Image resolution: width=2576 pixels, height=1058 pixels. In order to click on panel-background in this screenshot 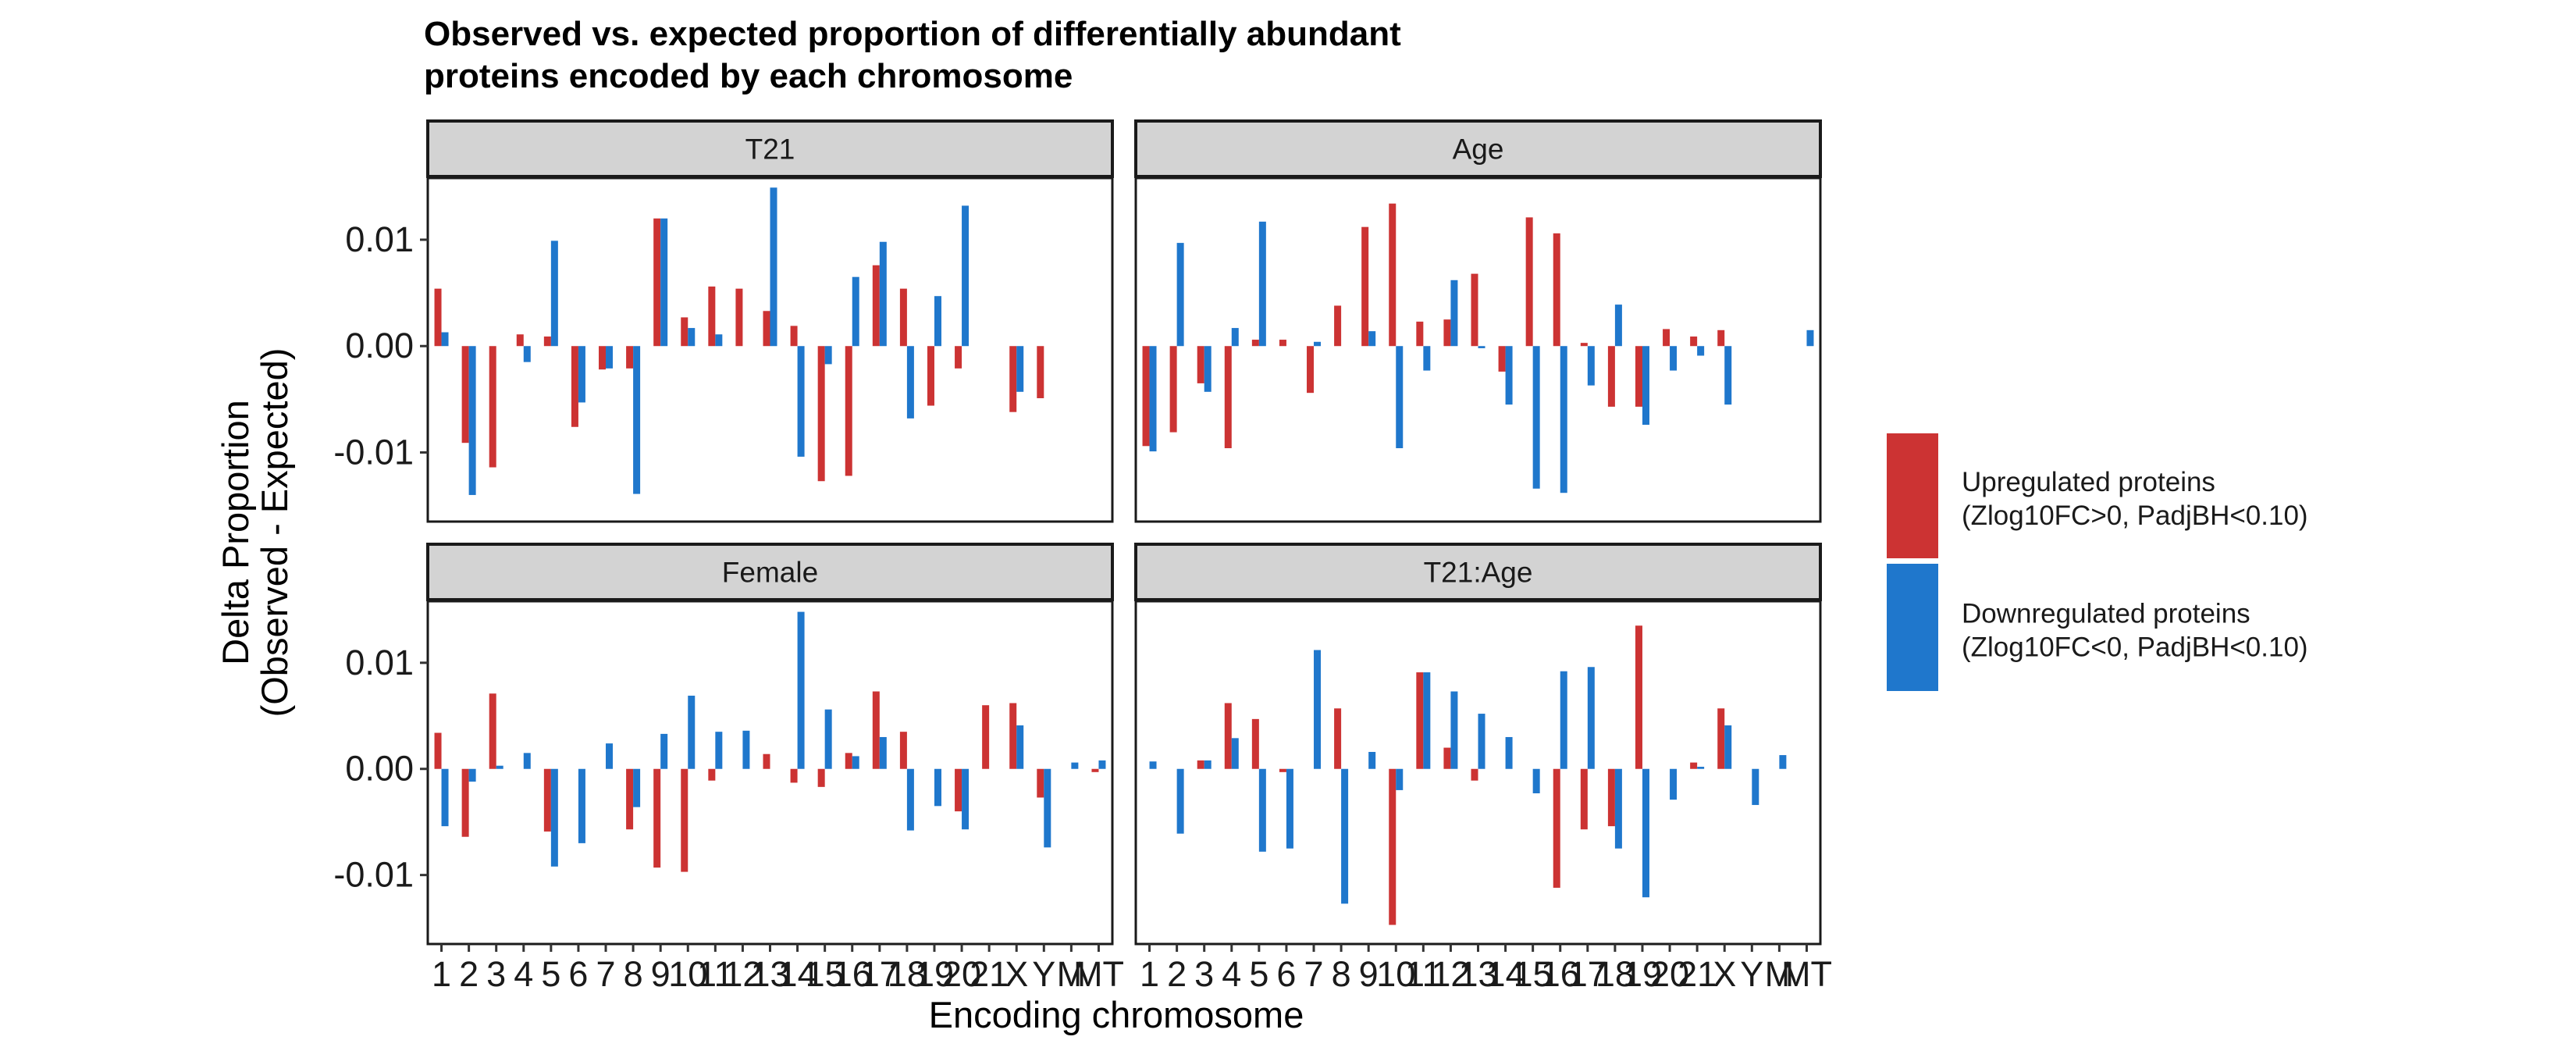, I will do `click(1478, 350)`.